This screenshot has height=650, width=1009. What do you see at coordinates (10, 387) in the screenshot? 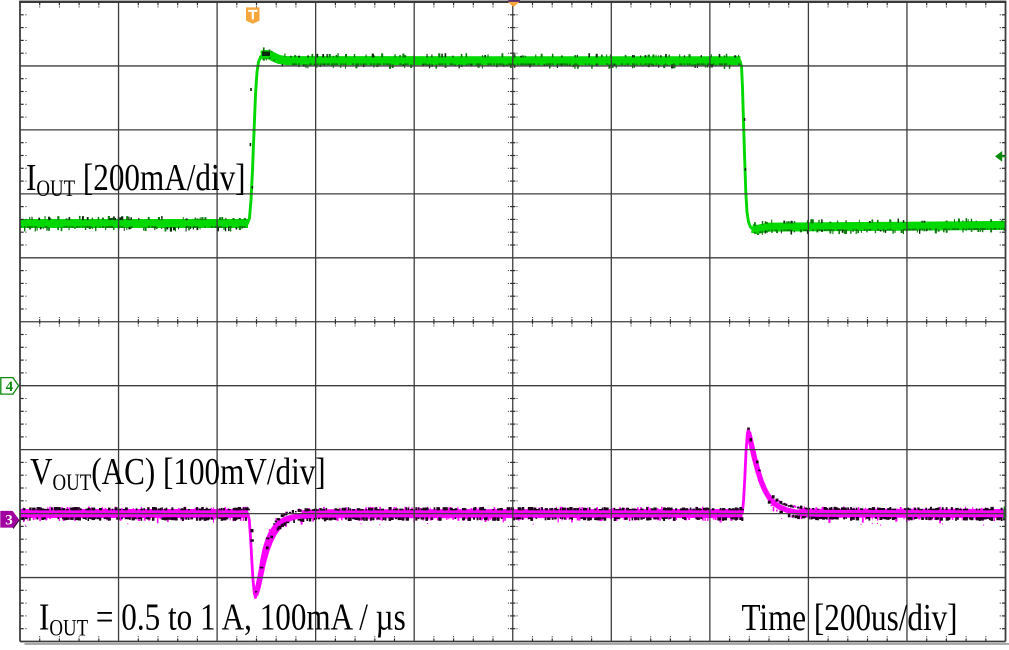
I see `svg-text: 4` at bounding box center [10, 387].